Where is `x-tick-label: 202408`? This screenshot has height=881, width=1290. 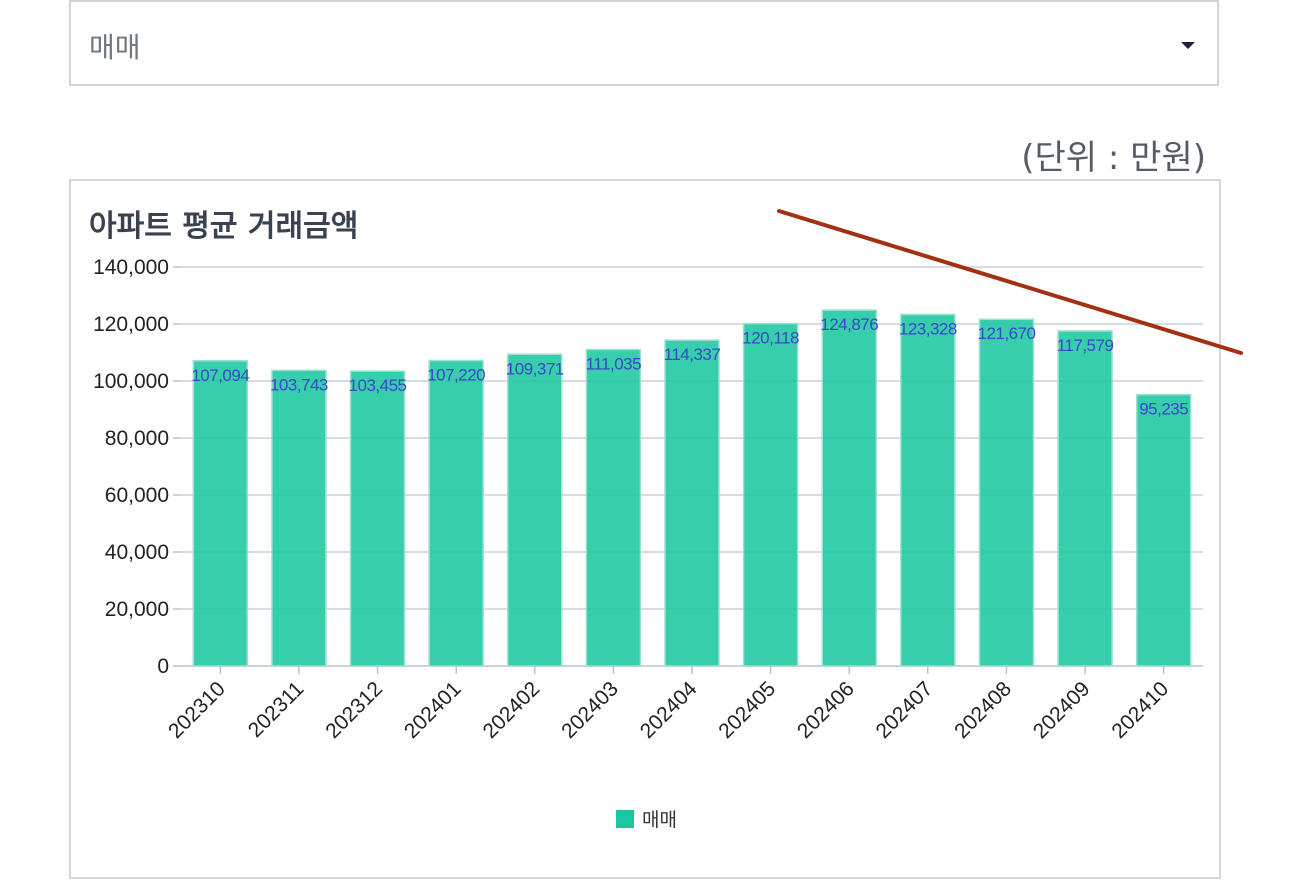 x-tick-label: 202408 is located at coordinates (983, 710).